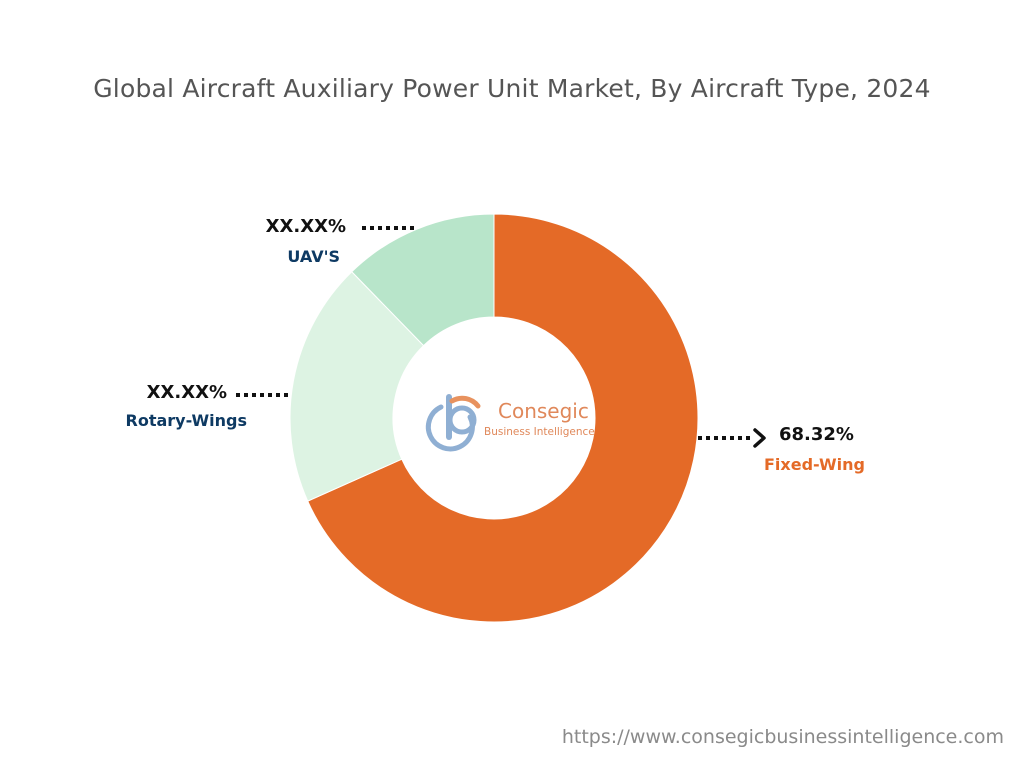 The image size is (1024, 768). I want to click on logo-name: Consegic, so click(543, 411).